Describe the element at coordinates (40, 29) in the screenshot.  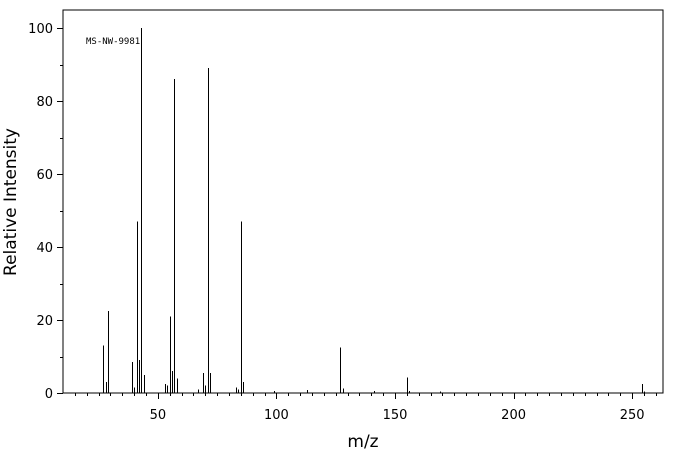
I see `y-tick-label: 100` at that location.